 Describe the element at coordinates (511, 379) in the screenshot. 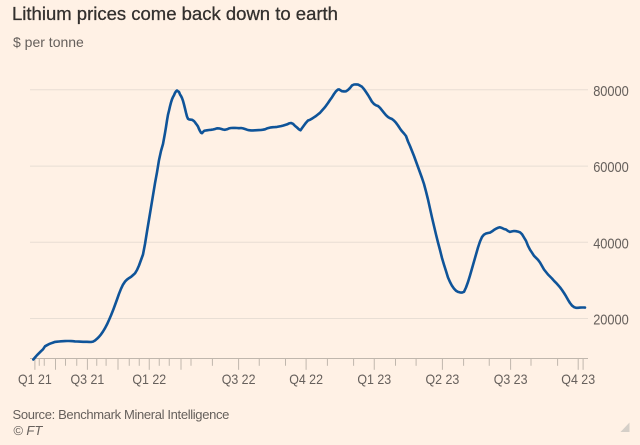

I see `svg-text: Q3 23` at that location.